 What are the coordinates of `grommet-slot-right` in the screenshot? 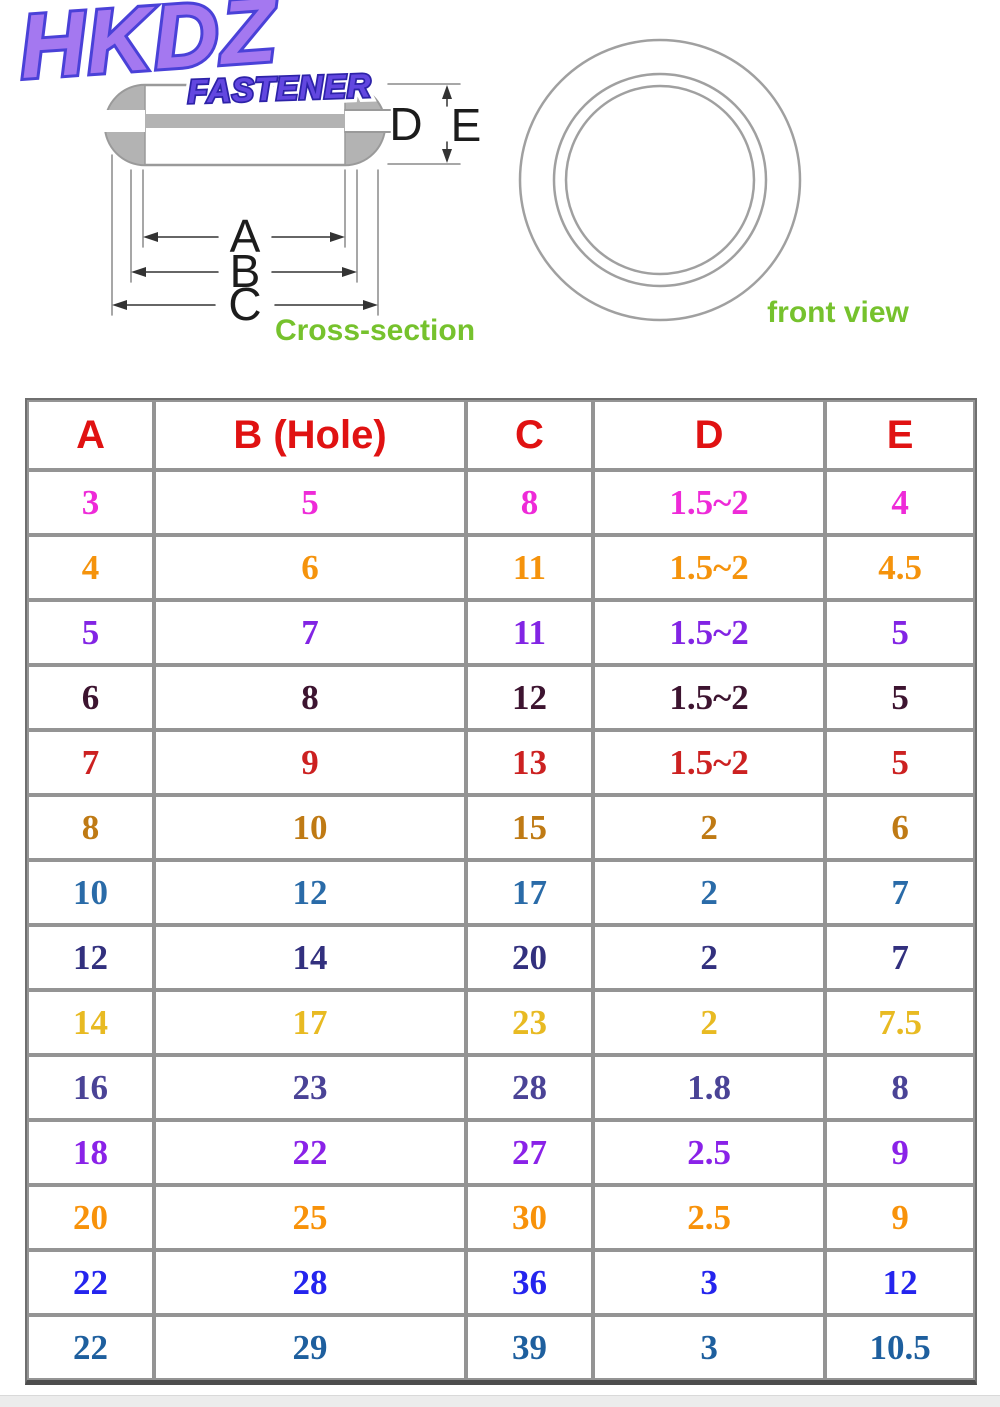 It's located at (367, 121).